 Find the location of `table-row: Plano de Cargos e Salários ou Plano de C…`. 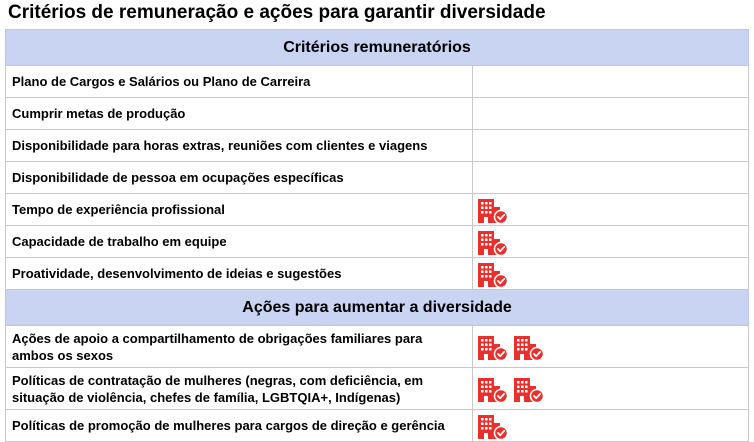

table-row: Plano de Cargos e Salários ou Plano de C… is located at coordinates (377, 81).